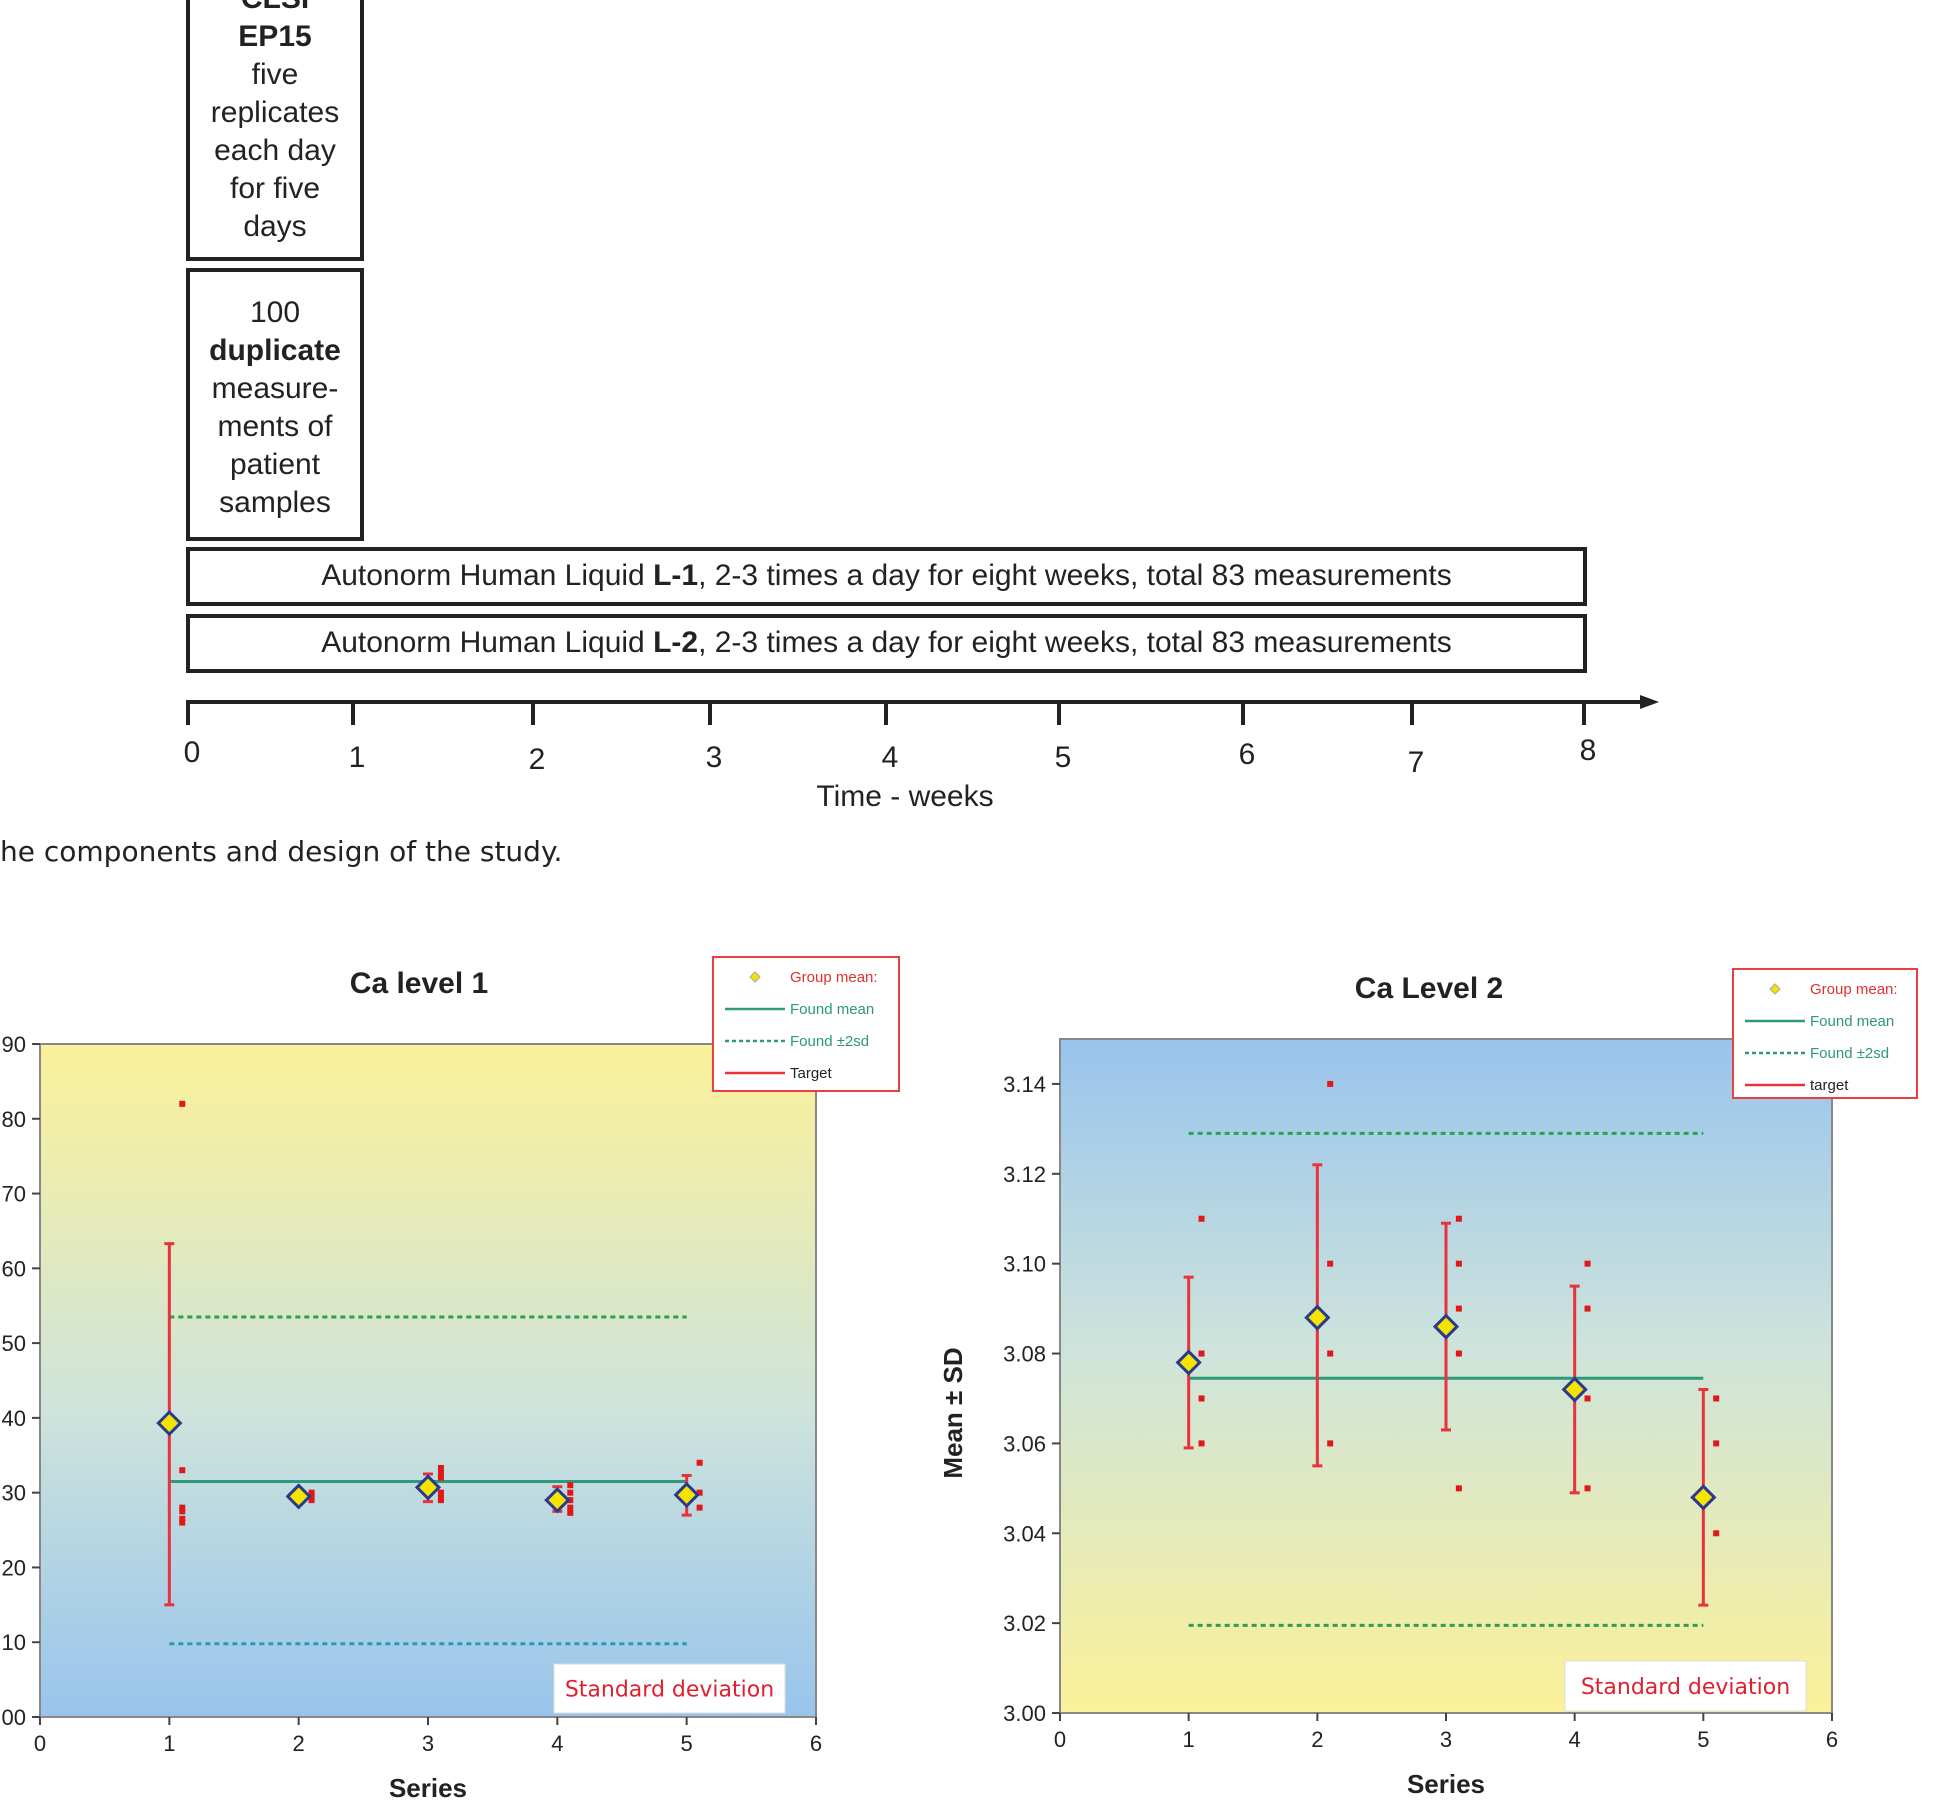 This screenshot has height=1806, width=1934. I want to click on y-tick-label: 00, so click(14, 1717).